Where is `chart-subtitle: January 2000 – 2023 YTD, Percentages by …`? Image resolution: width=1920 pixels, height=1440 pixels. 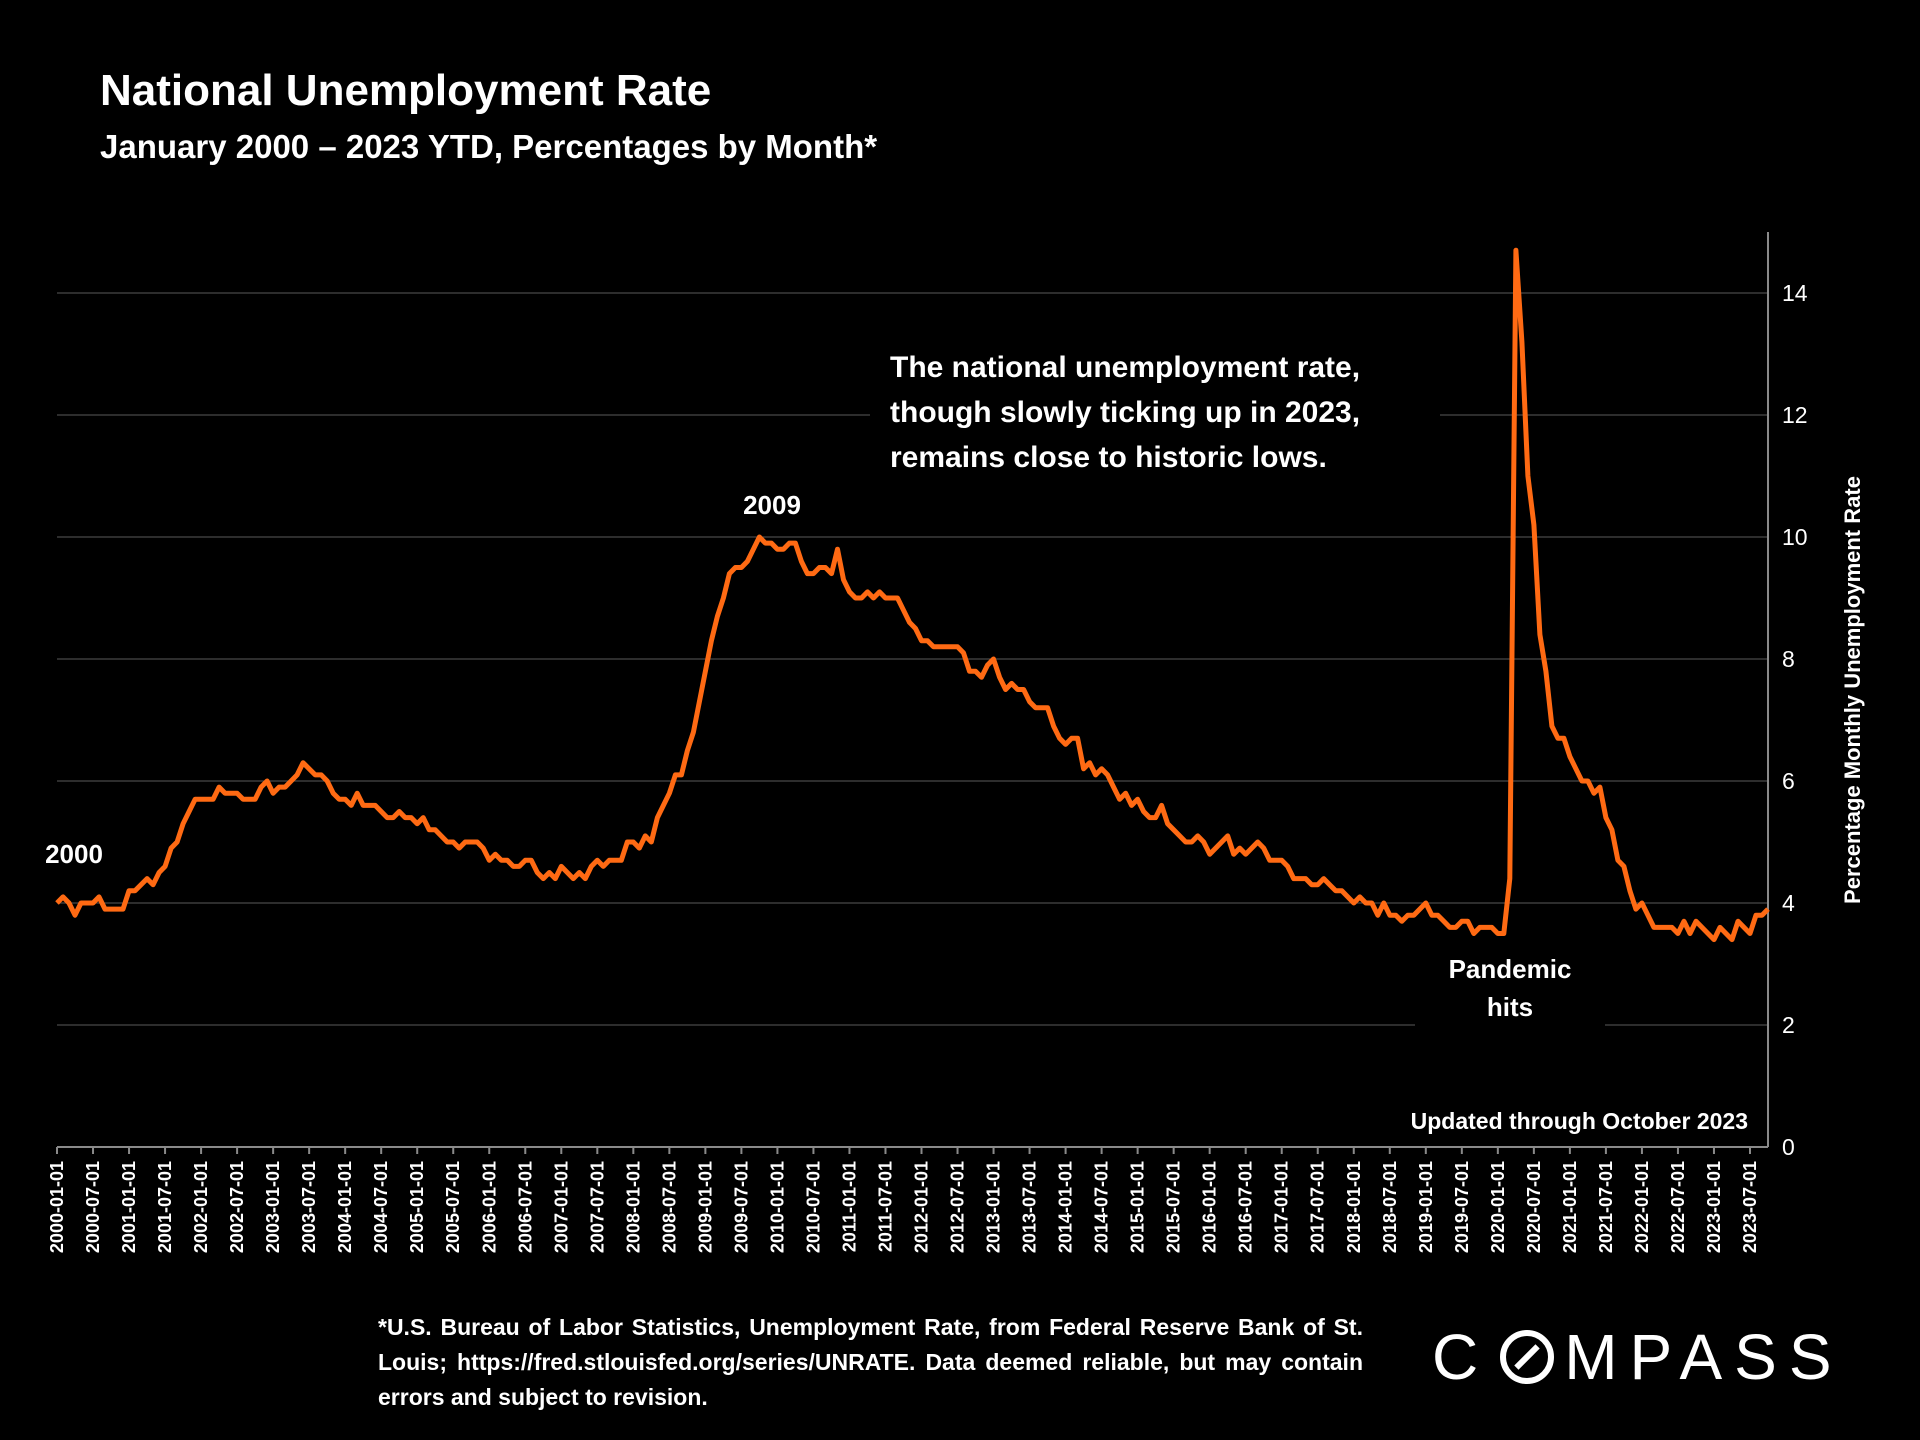 chart-subtitle: January 2000 – 2023 YTD, Percentages by … is located at coordinates (489, 146).